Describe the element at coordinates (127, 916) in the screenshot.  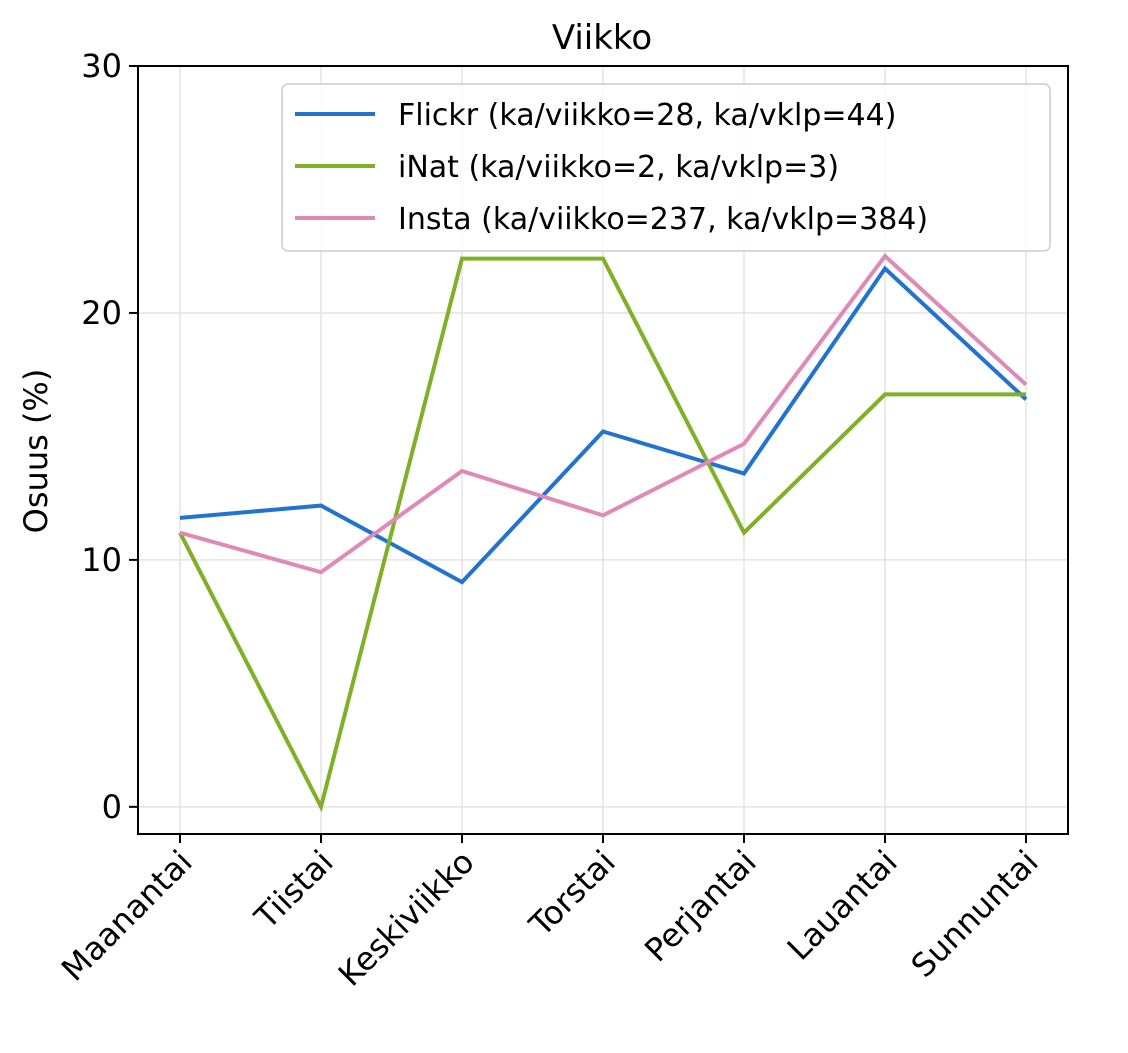
I see `x-tick-label: Maanantai` at that location.